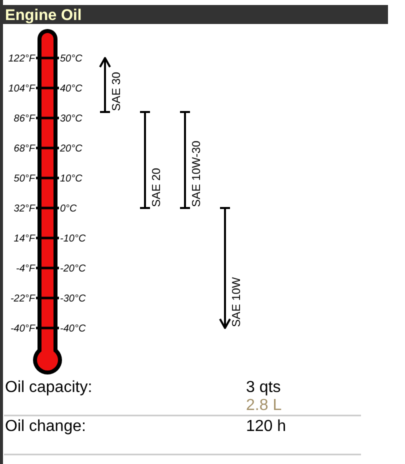  What do you see at coordinates (72, 59) in the screenshot?
I see `y-tick-label: 50°C` at bounding box center [72, 59].